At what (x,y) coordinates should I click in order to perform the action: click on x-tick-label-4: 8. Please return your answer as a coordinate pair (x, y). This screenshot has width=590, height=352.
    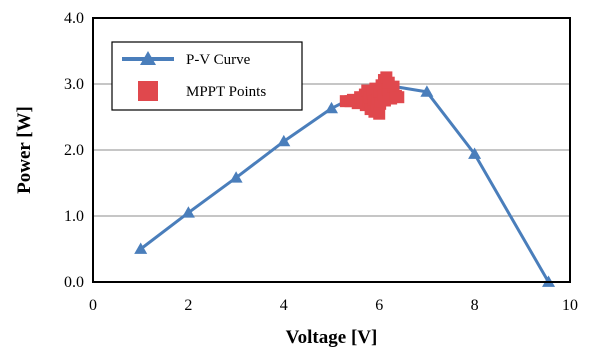
    Looking at the image, I should click on (475, 305).